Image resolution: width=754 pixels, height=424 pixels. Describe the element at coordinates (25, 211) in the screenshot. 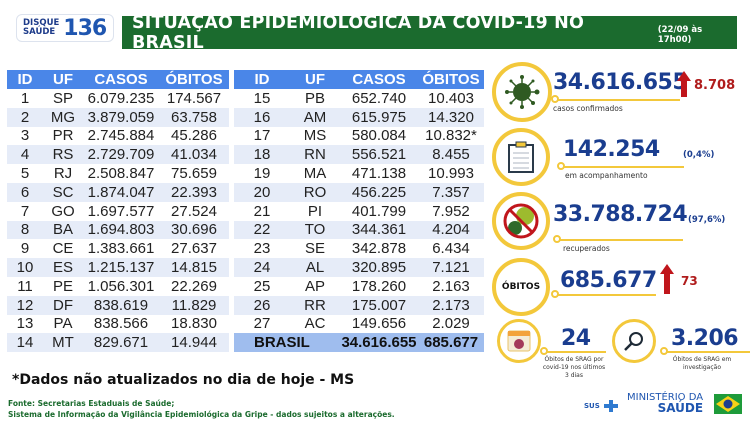

I see `cell-id: 7` at that location.